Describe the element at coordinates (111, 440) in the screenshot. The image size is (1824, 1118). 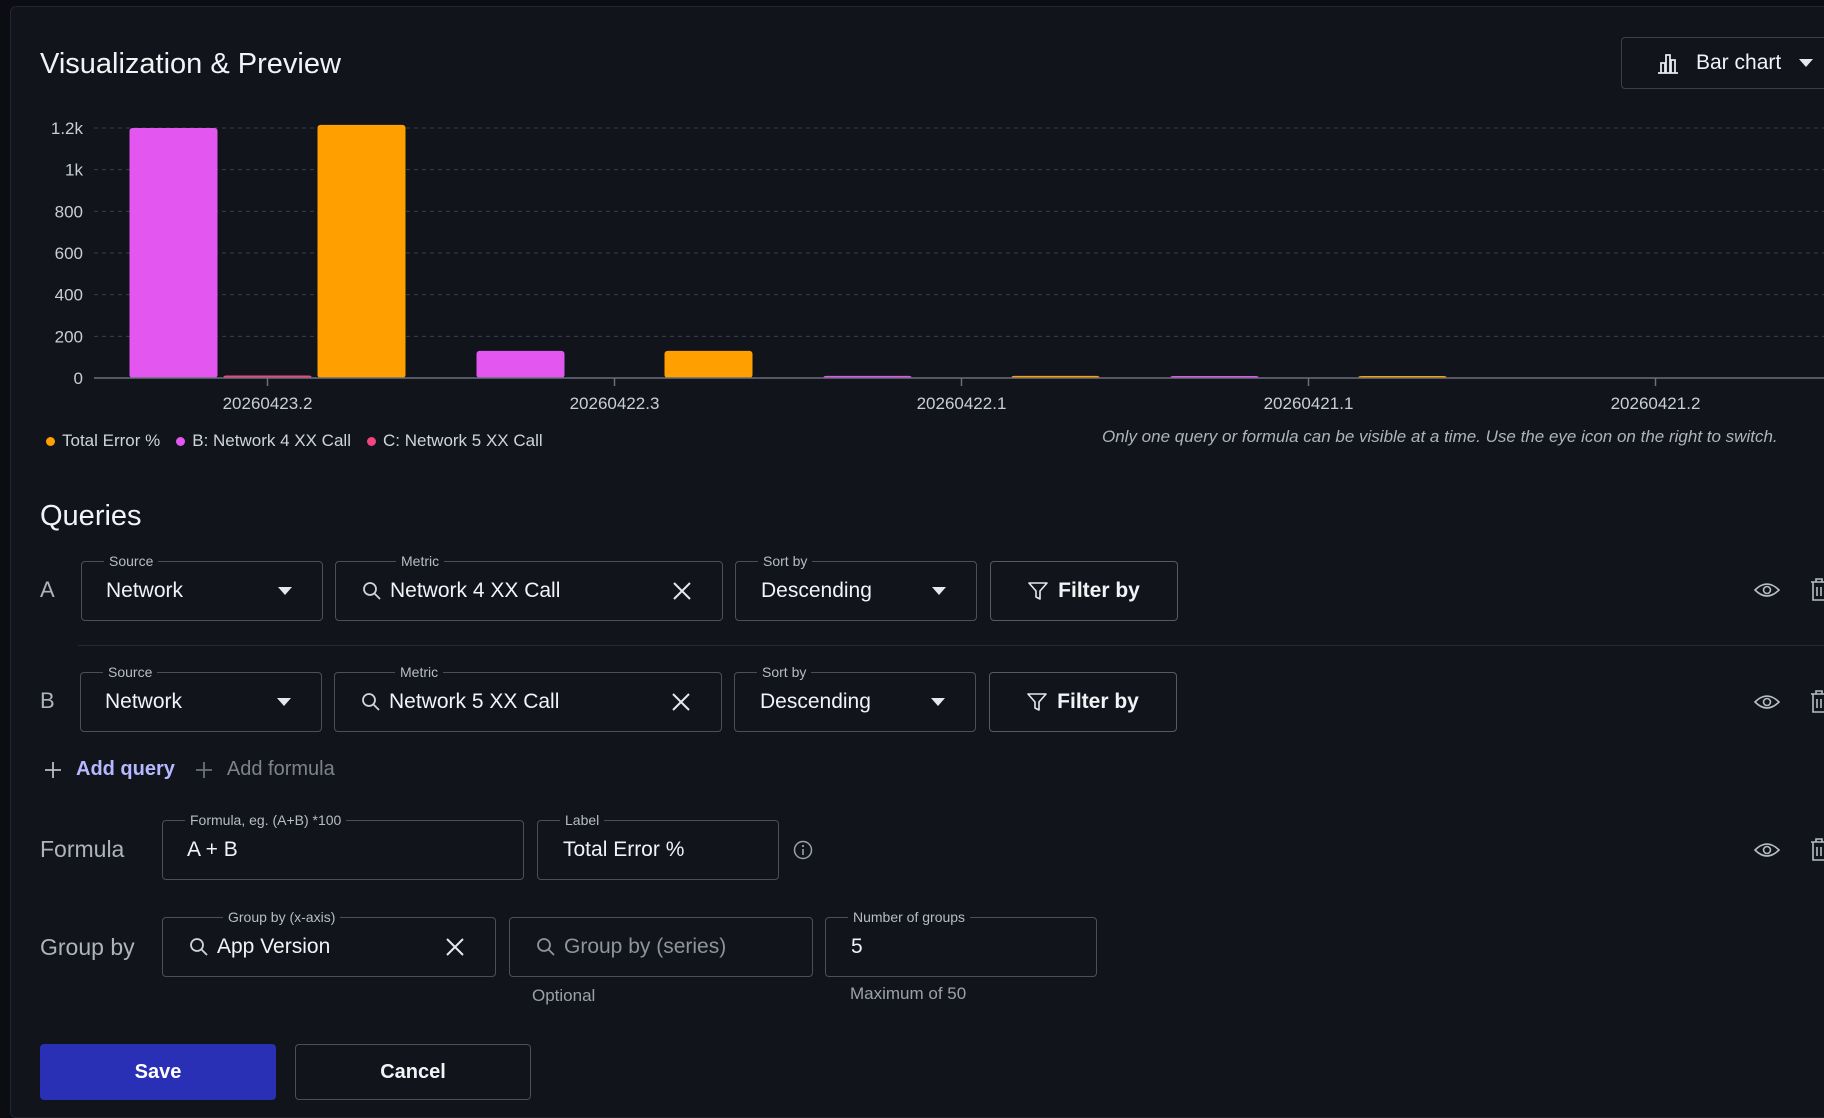
I see `legend-label: Total Error %` at that location.